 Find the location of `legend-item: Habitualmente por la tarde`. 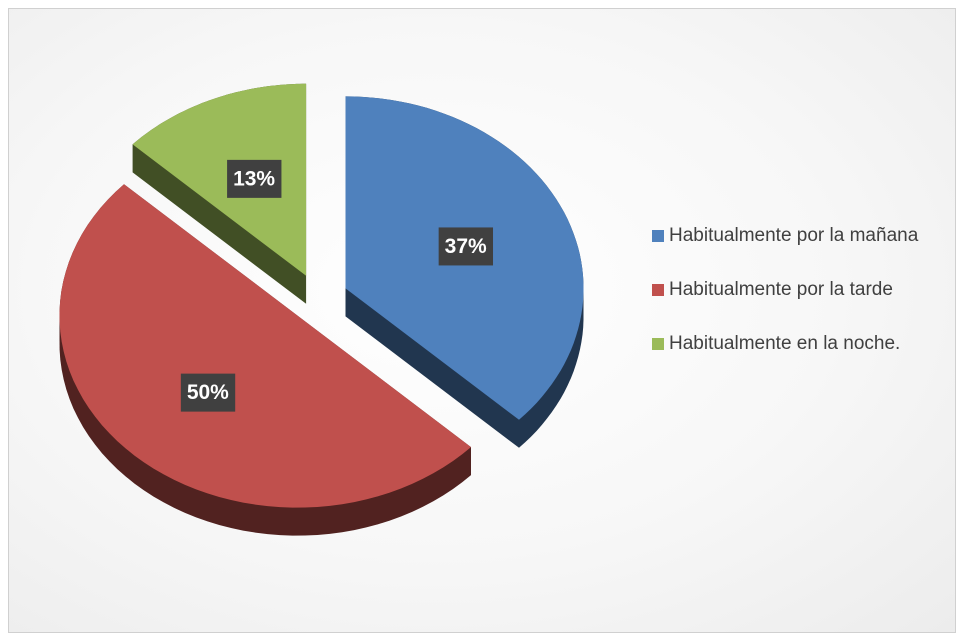

legend-item: Habitualmente por la tarde is located at coordinates (797, 289).